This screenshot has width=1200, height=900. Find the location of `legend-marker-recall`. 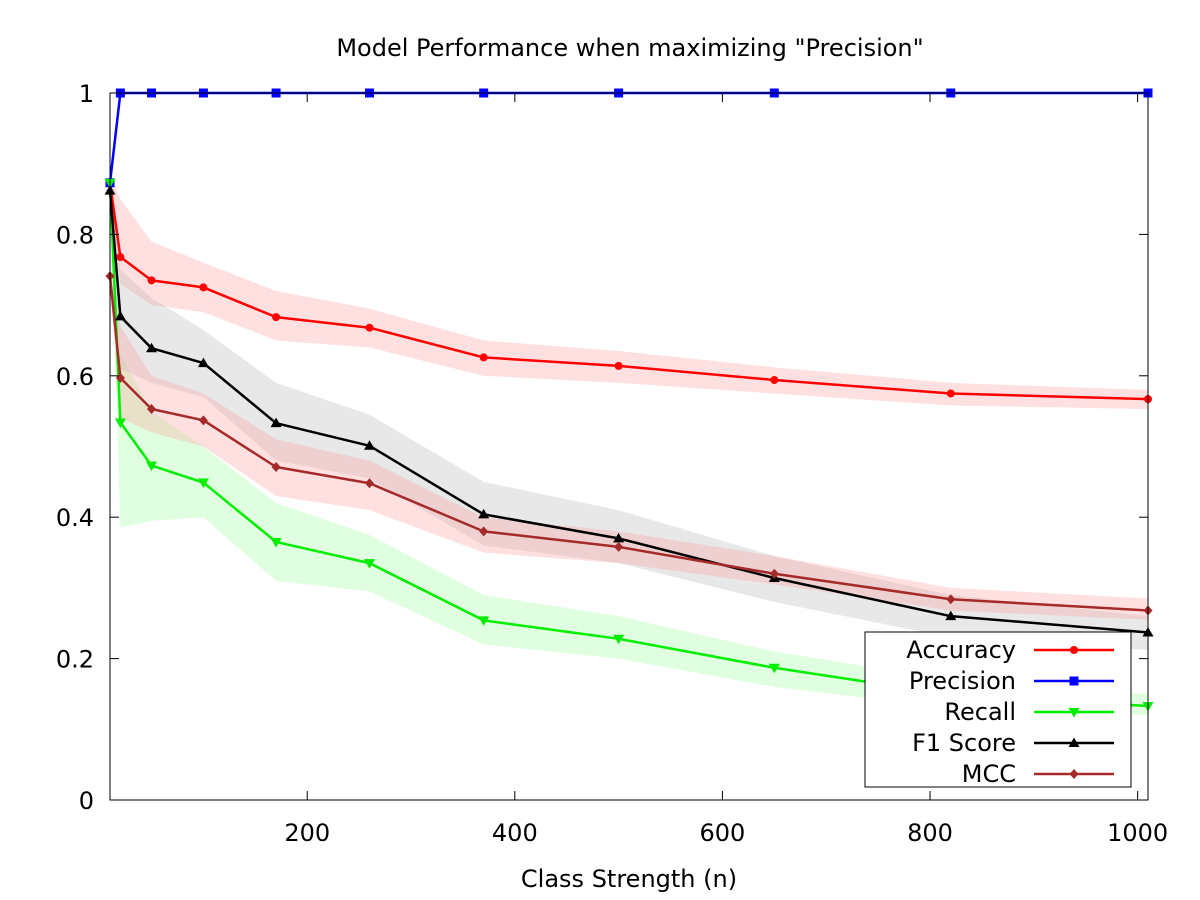

legend-marker-recall is located at coordinates (1074, 713).